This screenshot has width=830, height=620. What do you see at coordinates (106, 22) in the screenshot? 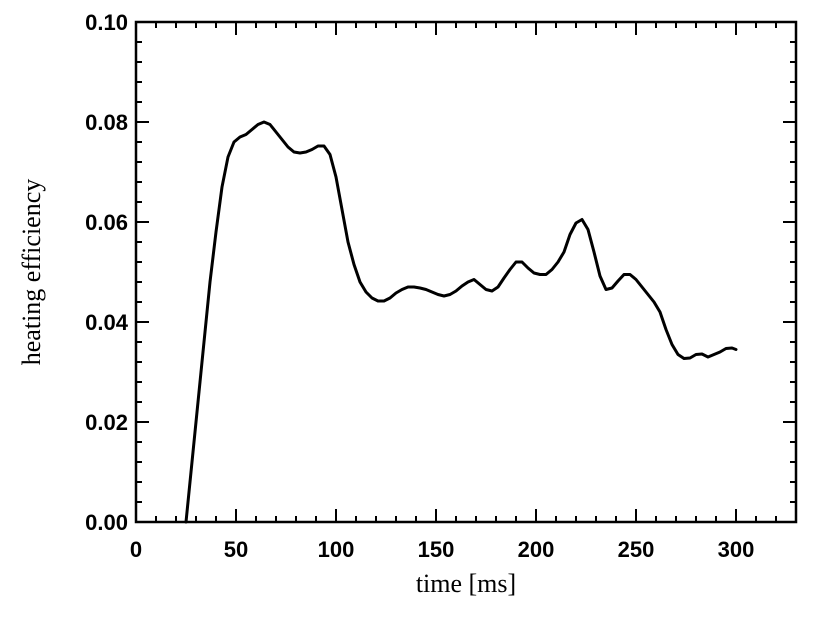
I see `y-tick-label: 0.10` at bounding box center [106, 22].